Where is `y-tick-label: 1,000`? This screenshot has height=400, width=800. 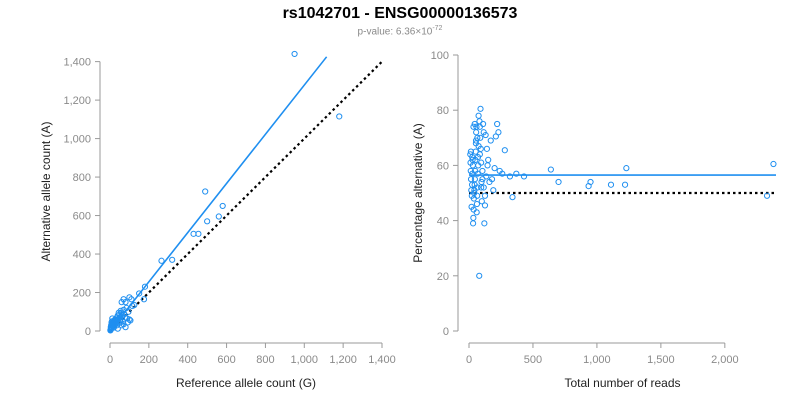
y-tick-label: 1,000 is located at coordinates (77, 140).